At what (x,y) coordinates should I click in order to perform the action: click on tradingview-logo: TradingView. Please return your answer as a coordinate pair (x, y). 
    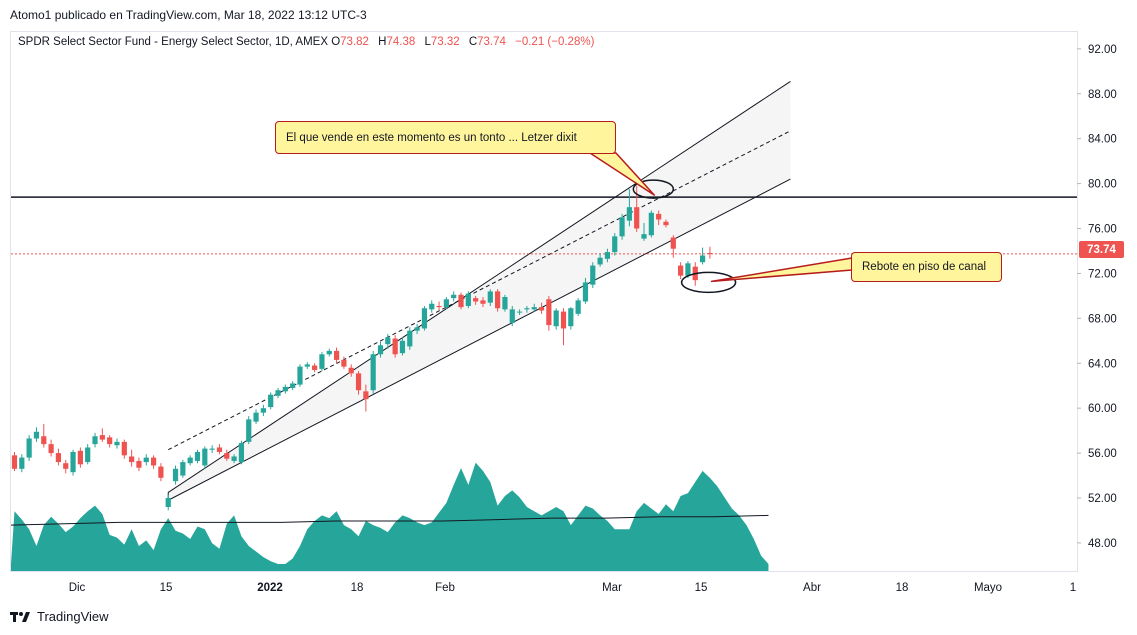
    Looking at the image, I should click on (59, 616).